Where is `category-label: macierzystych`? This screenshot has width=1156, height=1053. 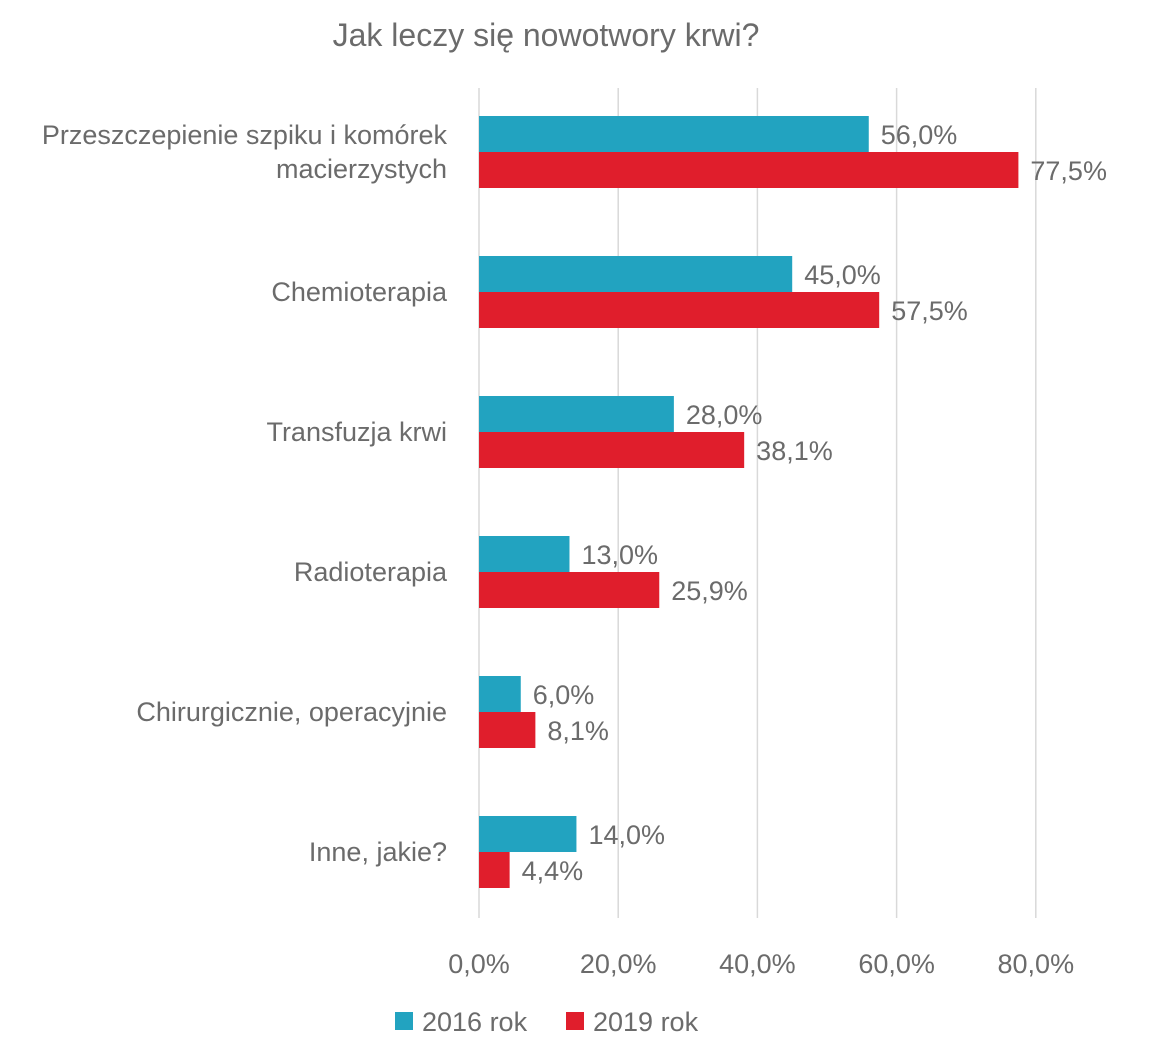
category-label: macierzystych is located at coordinates (361, 169).